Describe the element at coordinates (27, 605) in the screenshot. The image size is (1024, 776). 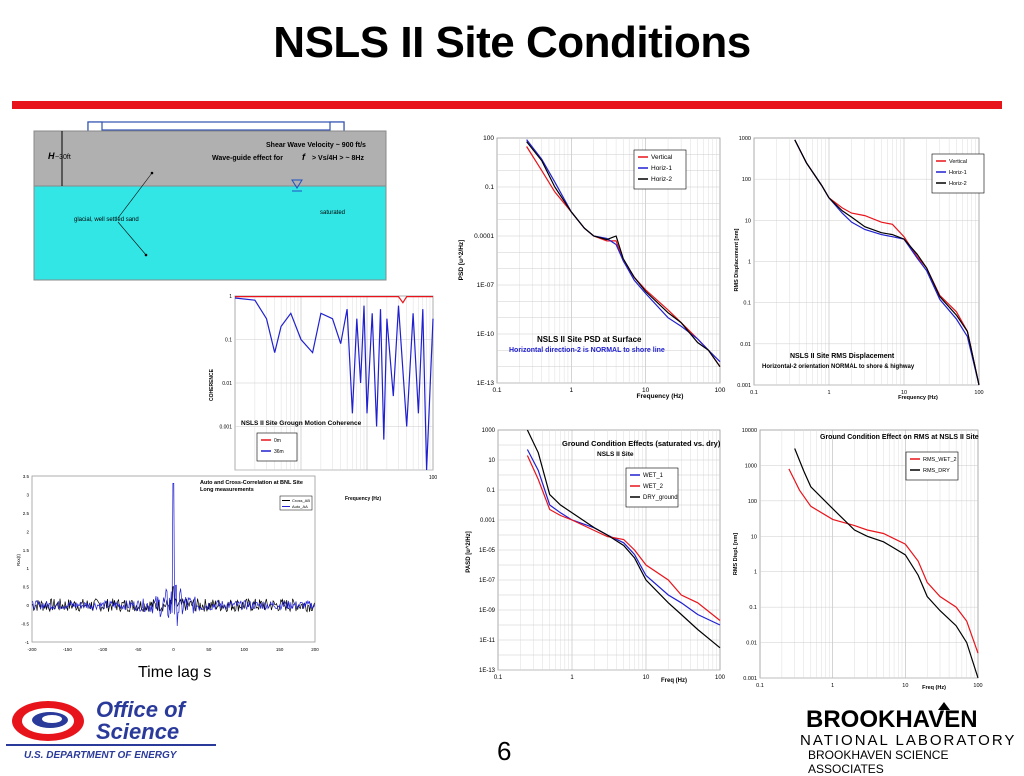
I see `y-tick-label: 0` at that location.